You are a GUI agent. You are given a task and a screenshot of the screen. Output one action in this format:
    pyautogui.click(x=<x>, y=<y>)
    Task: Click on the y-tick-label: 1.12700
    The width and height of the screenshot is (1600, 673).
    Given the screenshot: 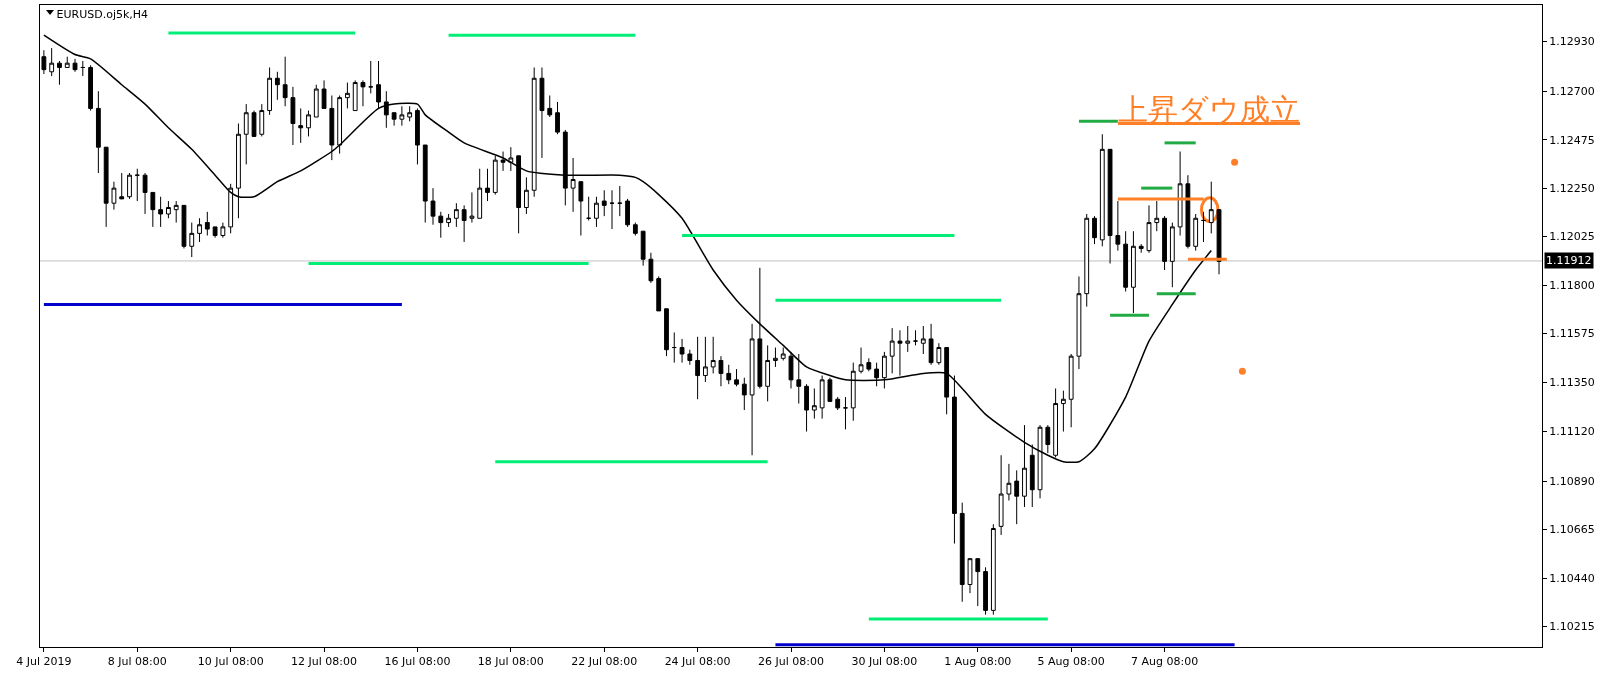 What is the action you would take?
    pyautogui.click(x=1572, y=92)
    